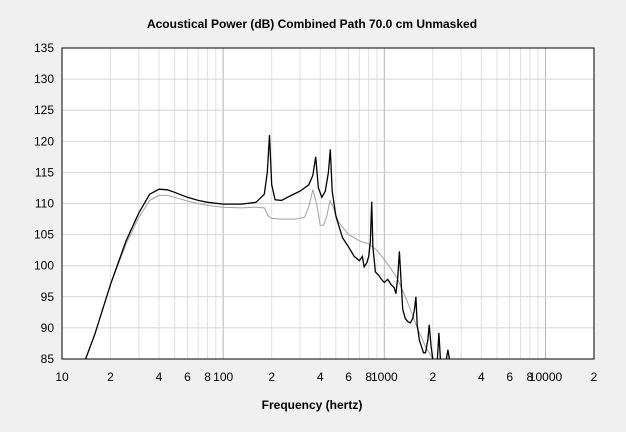 Image resolution: width=626 pixels, height=432 pixels. I want to click on x-axis-label: Frequency (hertz), so click(312, 405).